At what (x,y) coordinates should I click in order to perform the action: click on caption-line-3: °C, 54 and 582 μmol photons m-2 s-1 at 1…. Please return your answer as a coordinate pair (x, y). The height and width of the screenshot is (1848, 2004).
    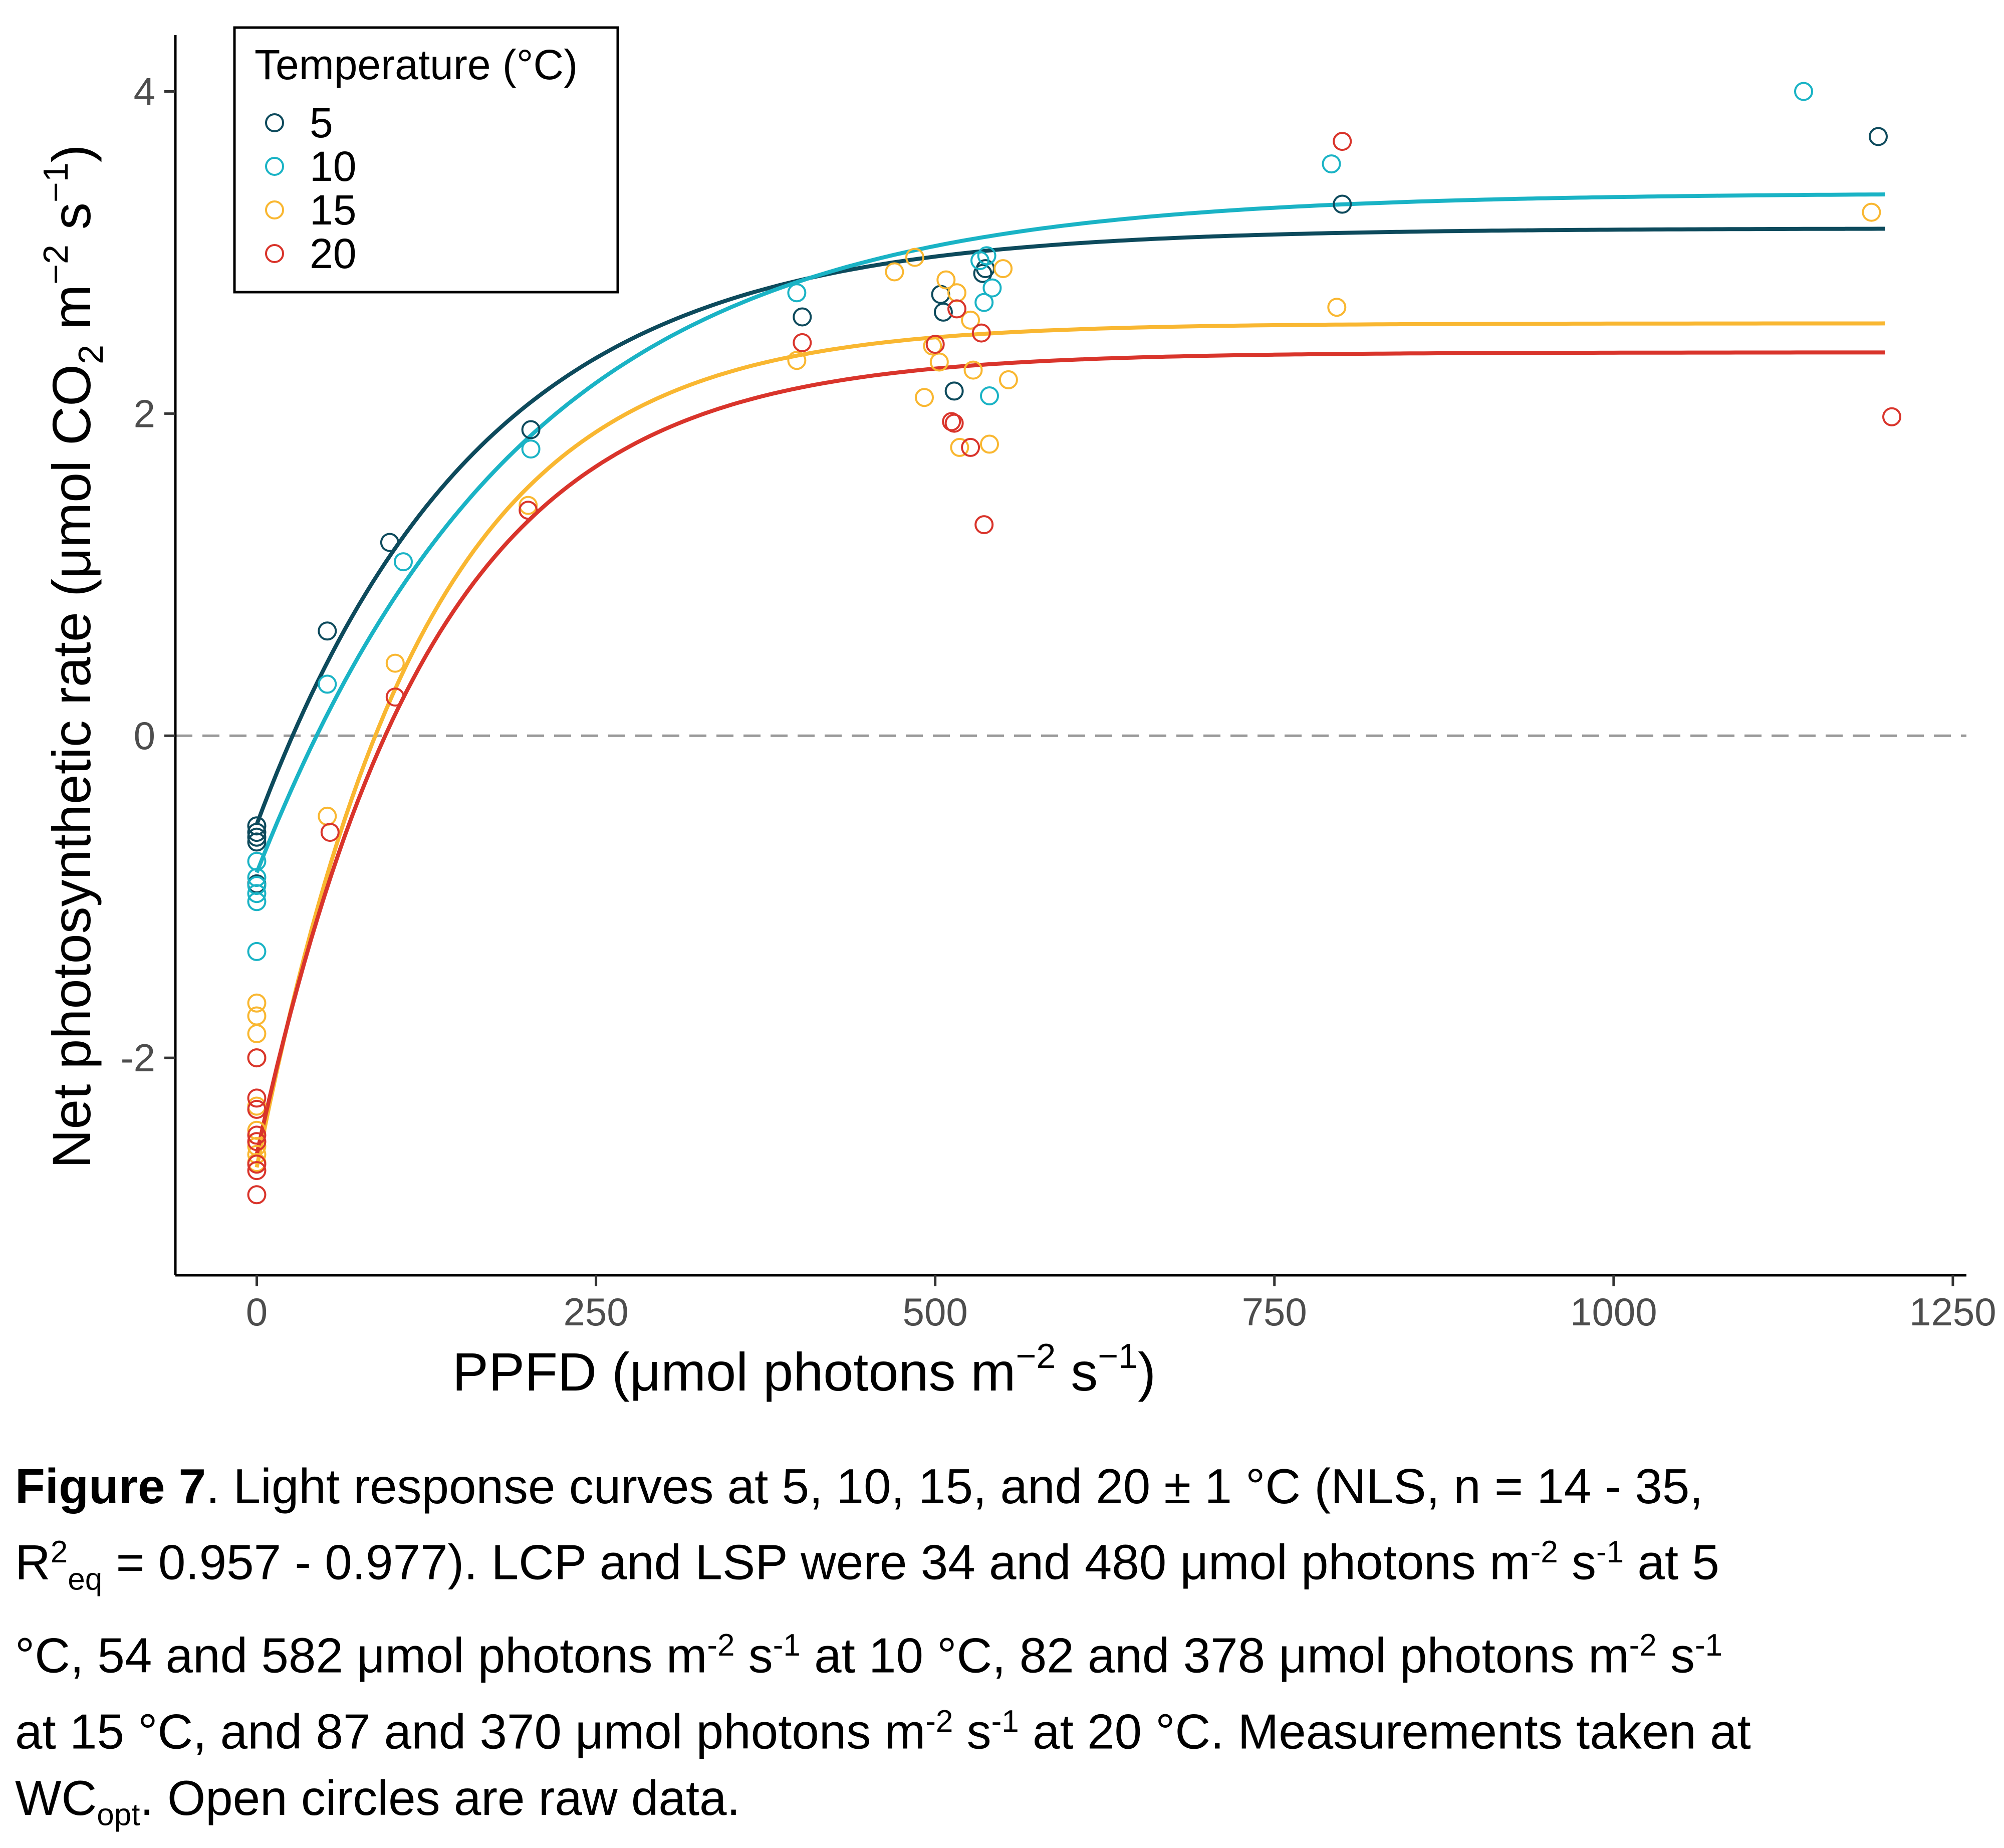
    Looking at the image, I should click on (869, 1655).